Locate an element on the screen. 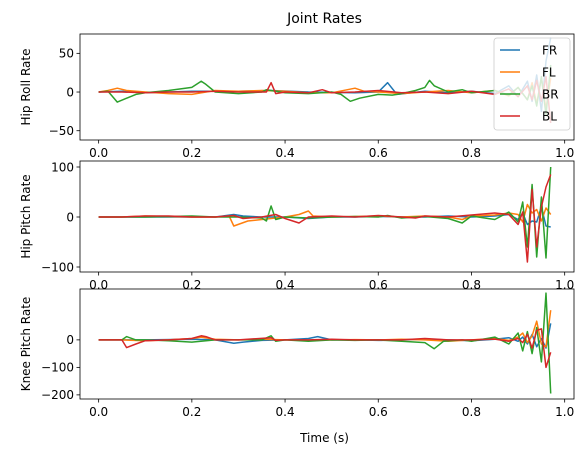 The image size is (585, 455). legend: FR FL BR BL is located at coordinates (532, 84).